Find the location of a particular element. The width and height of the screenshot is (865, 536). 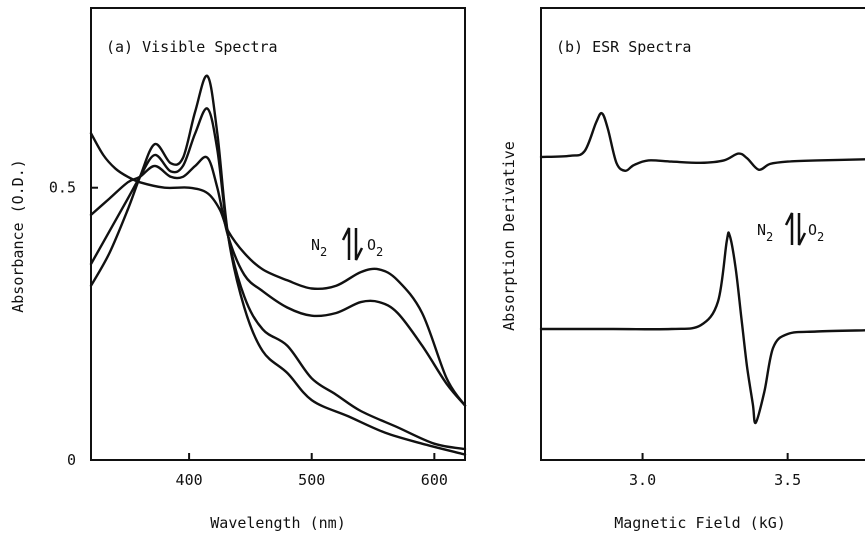

x-tick-label: 3.0 is located at coordinates (642, 480).